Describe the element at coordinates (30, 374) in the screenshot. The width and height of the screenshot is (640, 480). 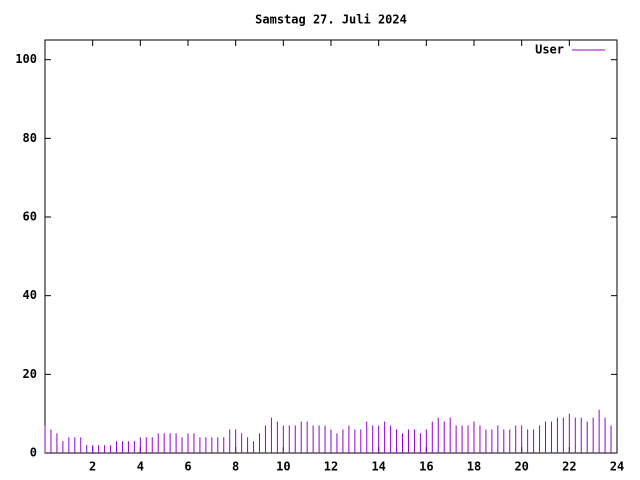
I see `y-tick-label: 20` at that location.